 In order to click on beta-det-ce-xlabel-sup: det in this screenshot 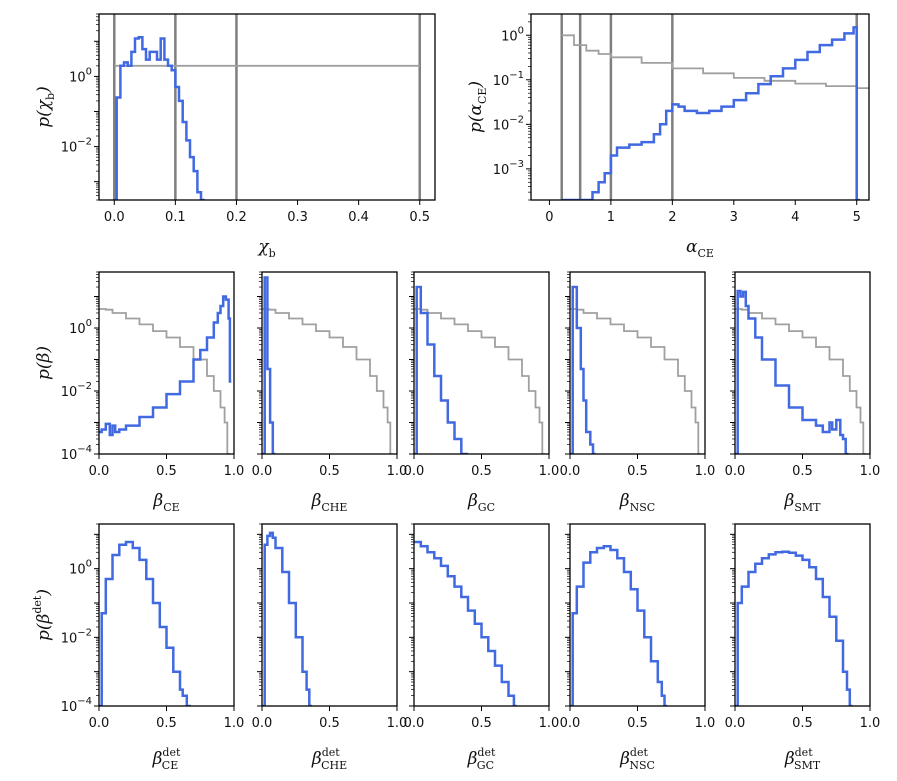, I will do `click(171, 752)`.